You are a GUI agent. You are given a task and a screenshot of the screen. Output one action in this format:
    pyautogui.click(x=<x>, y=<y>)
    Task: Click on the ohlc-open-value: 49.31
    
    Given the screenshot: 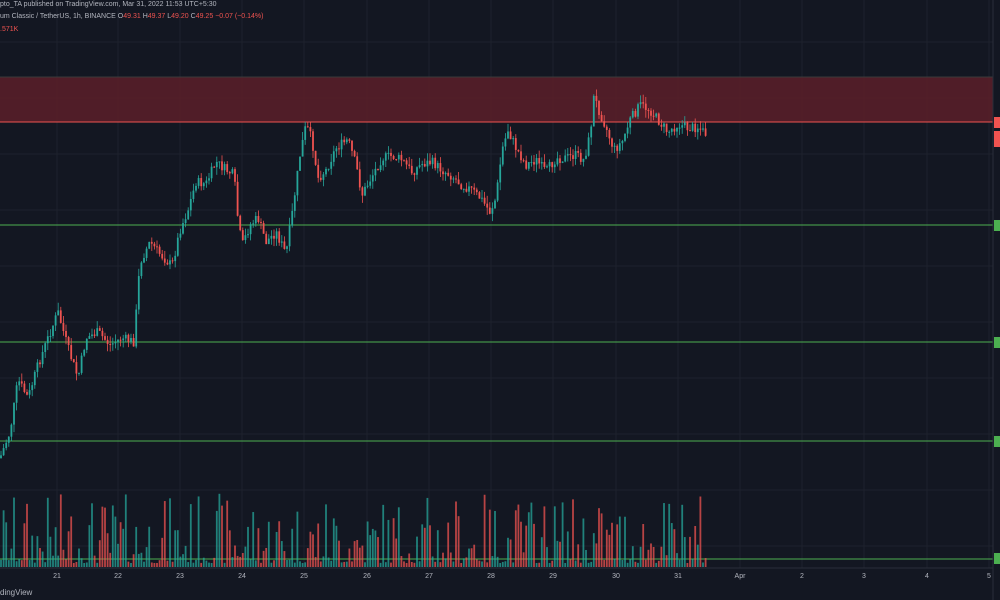 What is the action you would take?
    pyautogui.click(x=132, y=16)
    